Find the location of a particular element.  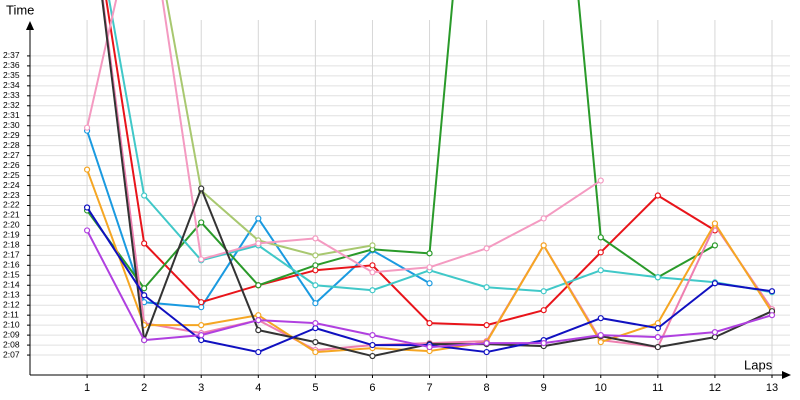

y-tick-label: 2:09 is located at coordinates (11, 334).